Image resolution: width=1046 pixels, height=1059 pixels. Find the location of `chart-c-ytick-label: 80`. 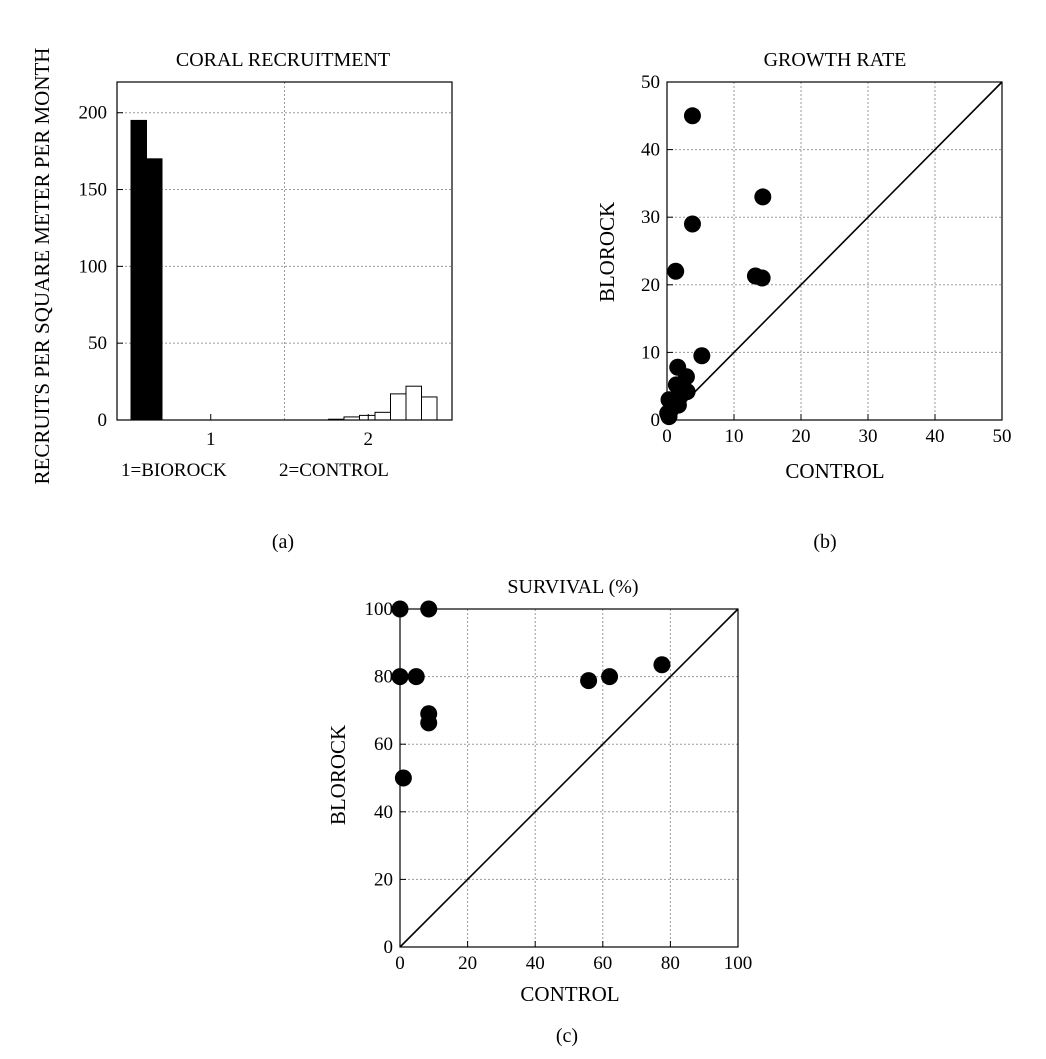

chart-c-ytick-label: 80 is located at coordinates (383, 677).